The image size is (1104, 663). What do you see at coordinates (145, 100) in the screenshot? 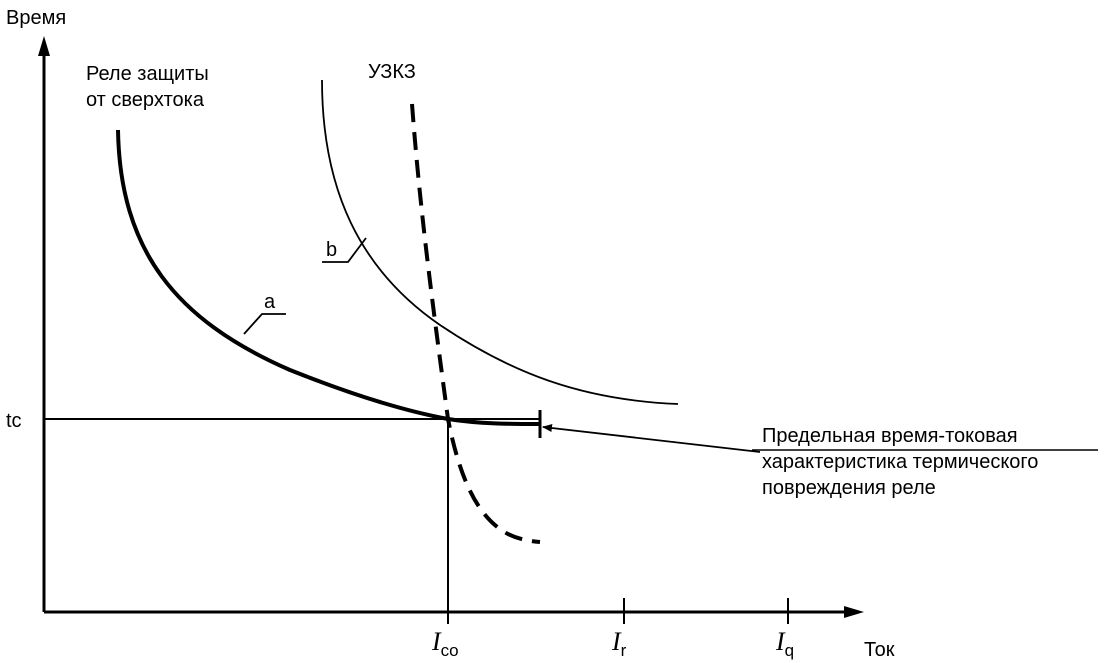
I see `relay-curve-label-line2: от сверхтока` at bounding box center [145, 100].